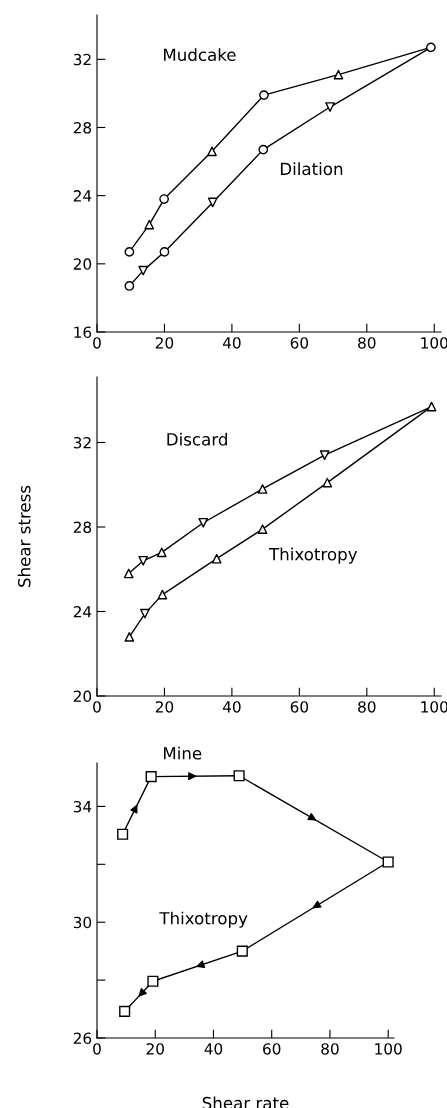  Describe the element at coordinates (82, 922) in the screenshot. I see `y-tick-label: 30` at that location.